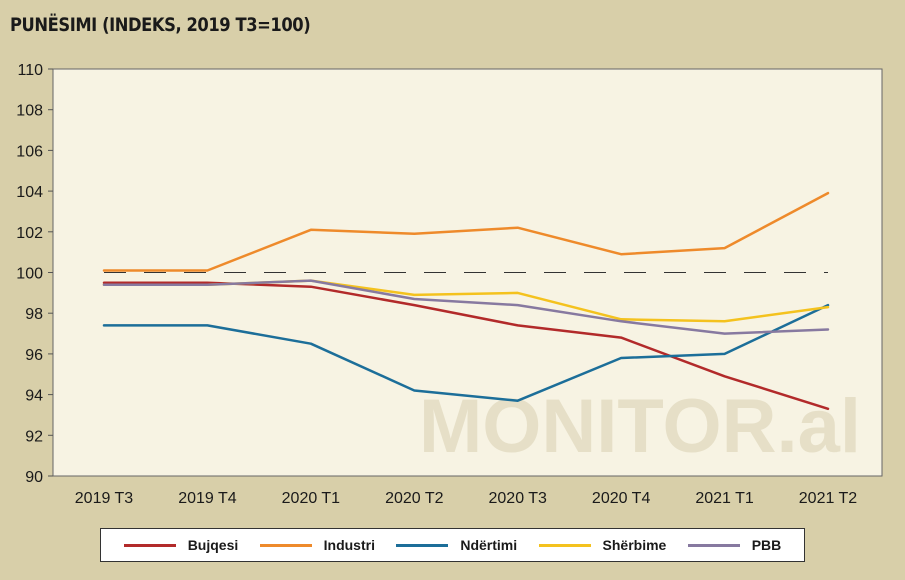  What do you see at coordinates (29, 111) in the screenshot?
I see `y-tick-label: 108` at bounding box center [29, 111].